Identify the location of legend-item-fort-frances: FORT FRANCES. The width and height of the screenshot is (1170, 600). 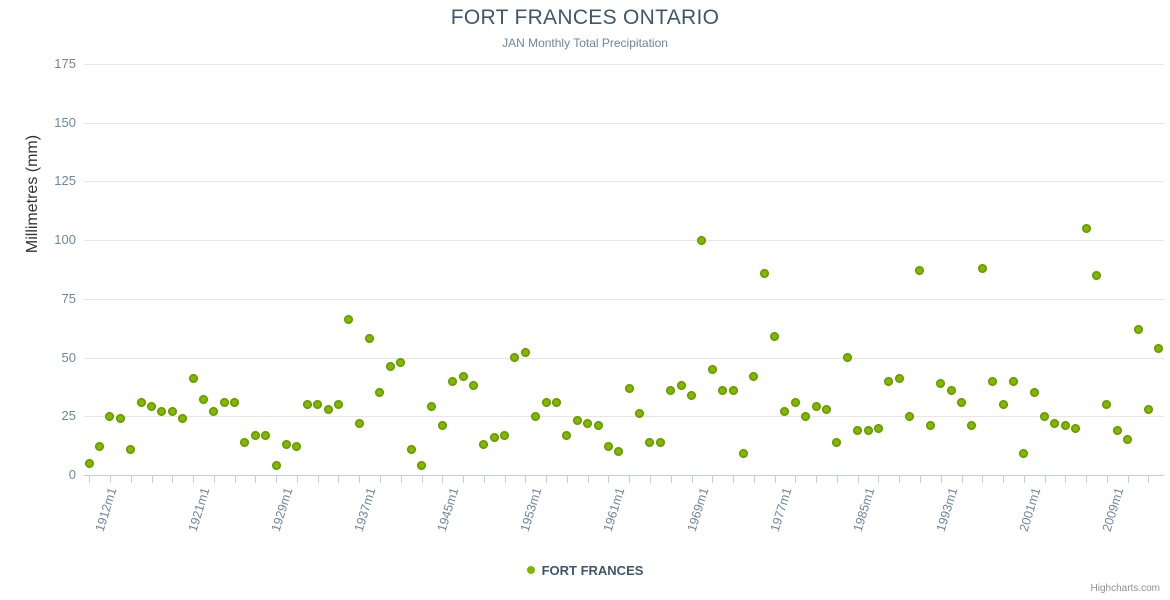
(592, 571).